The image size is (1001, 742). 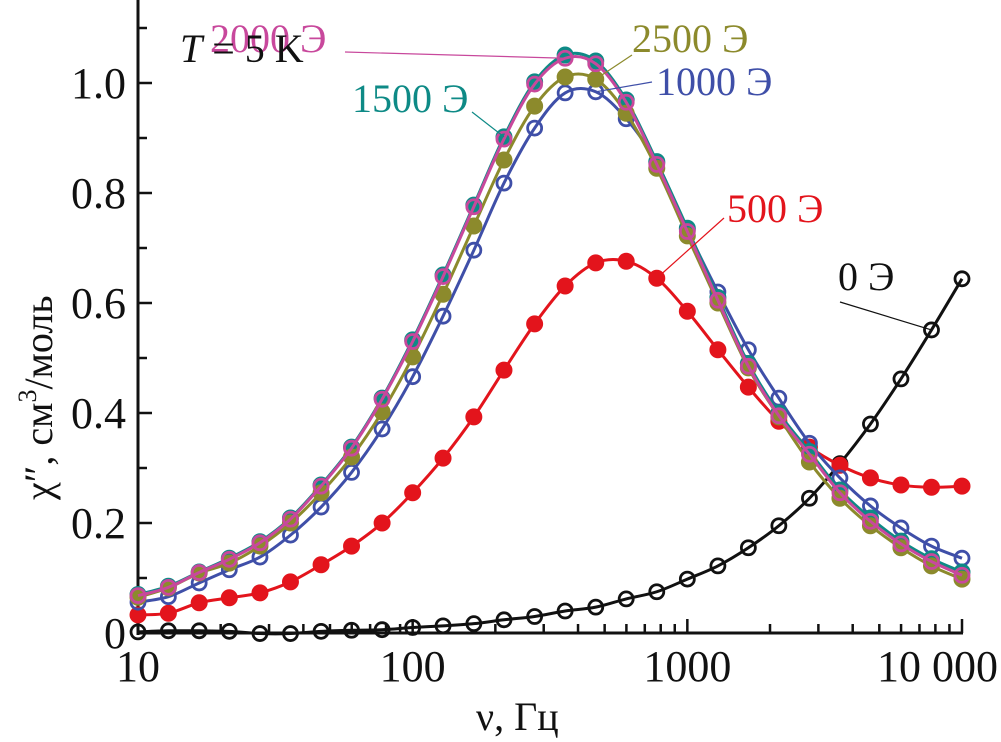 I want to click on temperature-value: = 5 K, so click(x=253, y=48).